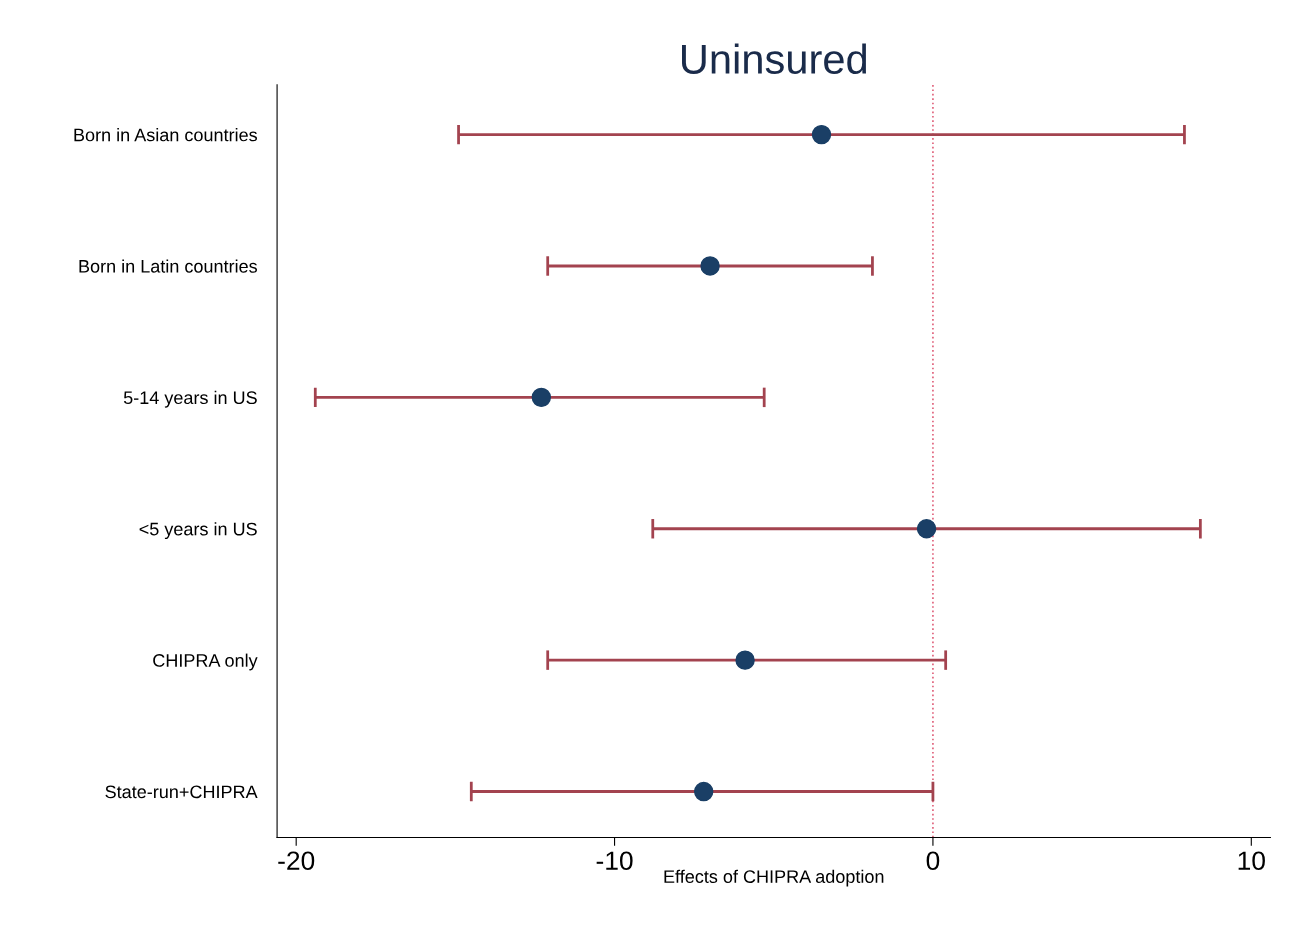 The height and width of the screenshot is (941, 1307). Describe the element at coordinates (181, 792) in the screenshot. I see `y-tick-label: State-run+CHIPRA` at that location.